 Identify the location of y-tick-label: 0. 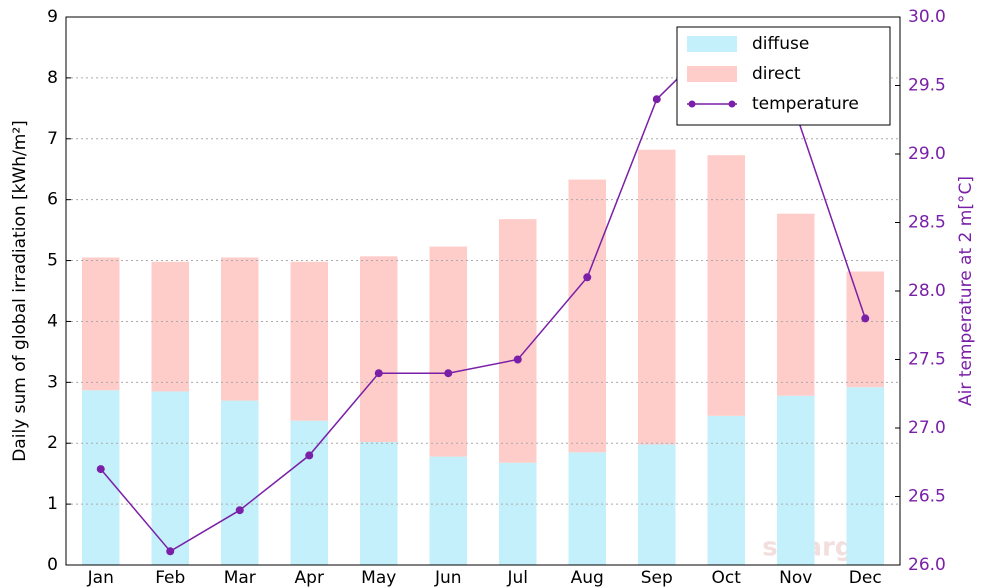
(52, 565).